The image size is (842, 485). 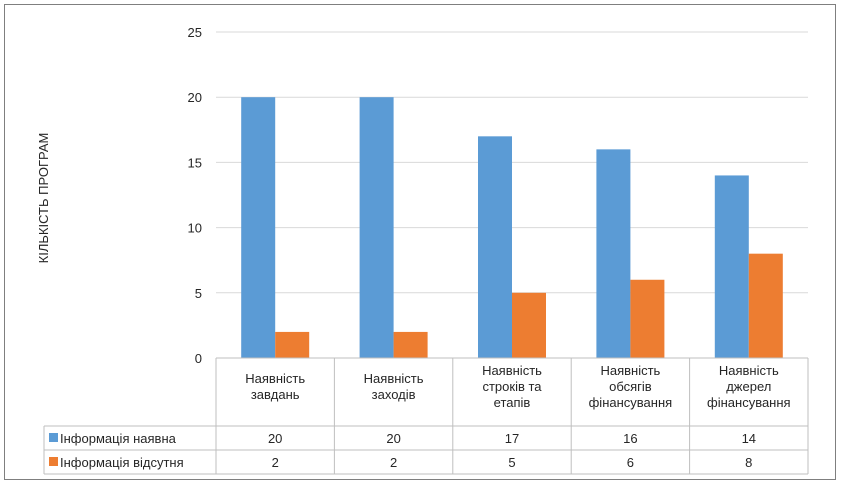 I want to click on y-tick-label: 10, so click(x=195, y=228).